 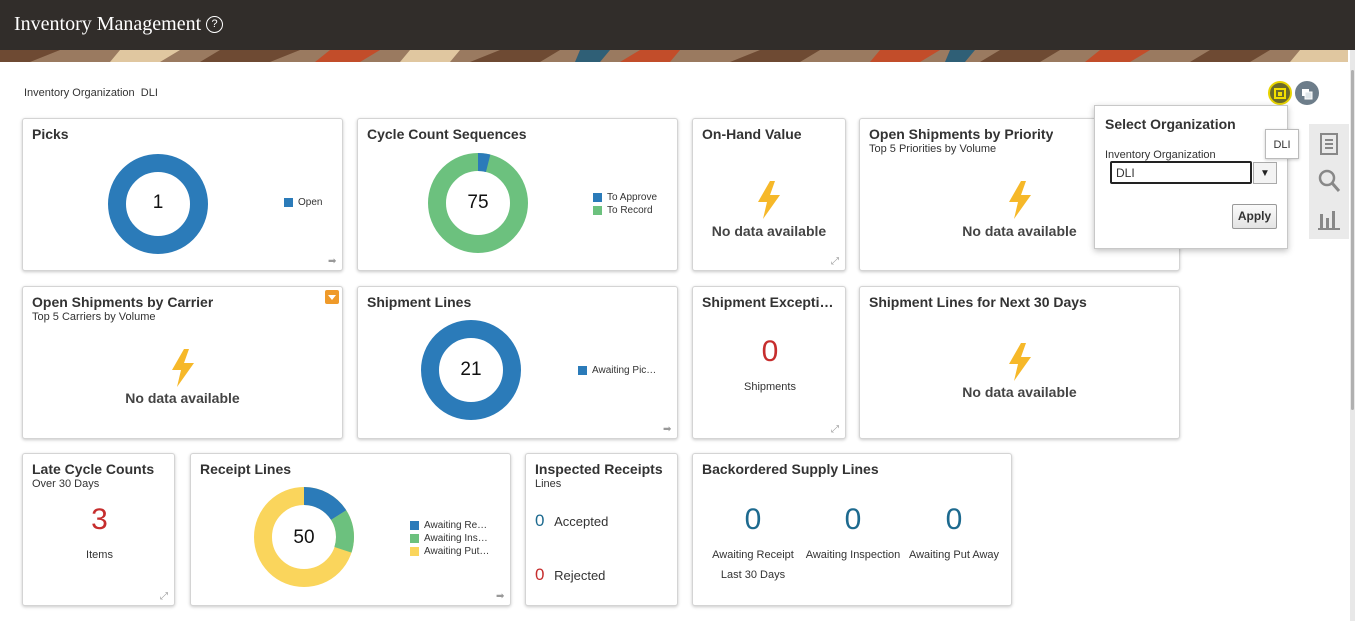 I want to click on picks-donut, so click(x=158, y=204).